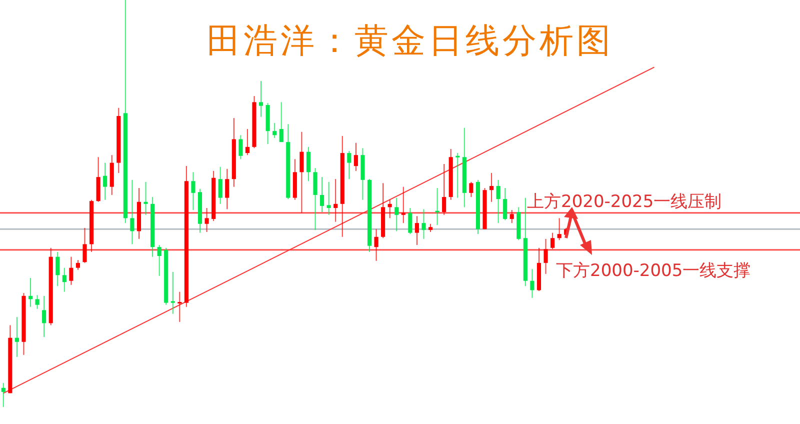 The width and height of the screenshot is (800, 424). Describe the element at coordinates (410, 41) in the screenshot. I see `text: 田浩洋：黄金日线分析图` at that location.